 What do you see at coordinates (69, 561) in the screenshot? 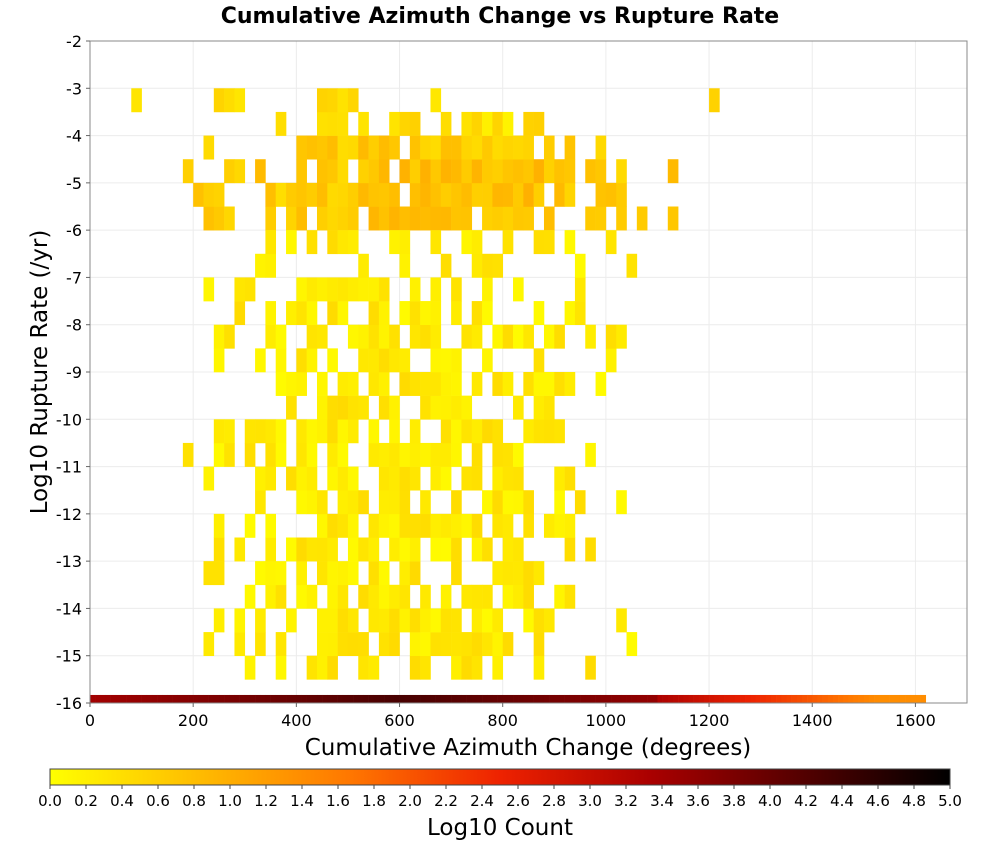
I see `y-tick-label: -13` at bounding box center [69, 561].